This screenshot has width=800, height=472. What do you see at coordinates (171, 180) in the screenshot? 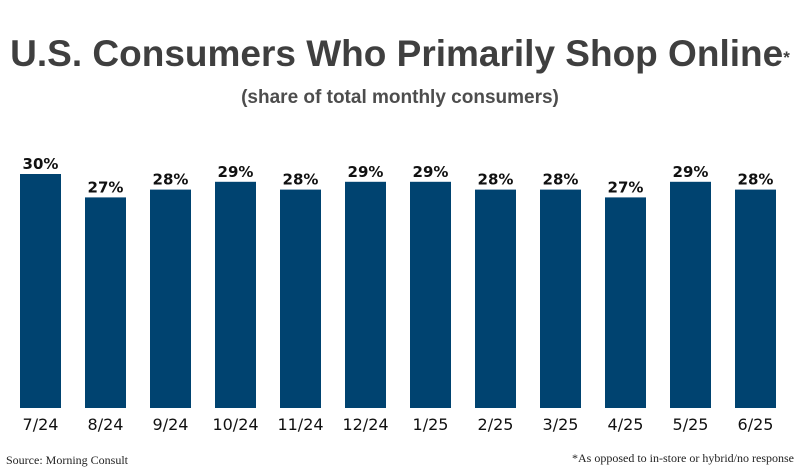
I see `data-label-9-24: 28%` at bounding box center [171, 180].